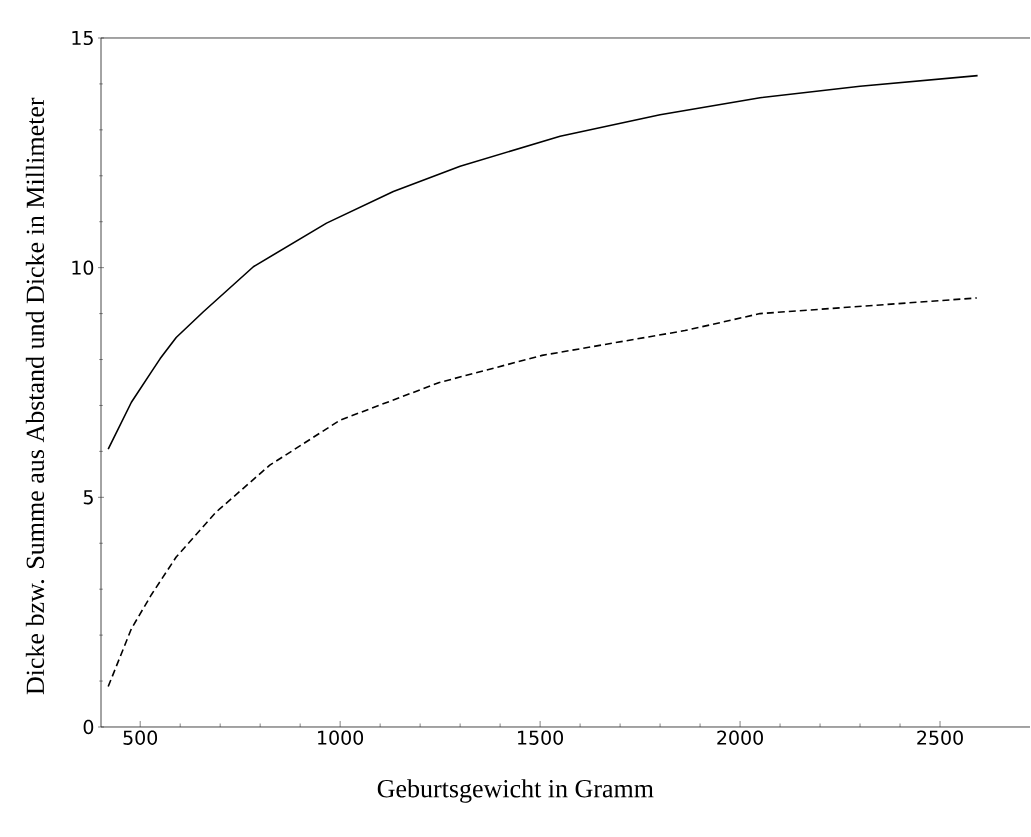 The width and height of the screenshot is (1031, 837). I want to click on y-tick-label: 5, so click(88, 497).